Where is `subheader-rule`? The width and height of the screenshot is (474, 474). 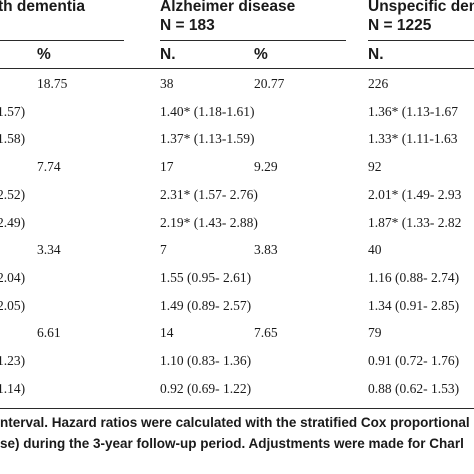 subheader-rule is located at coordinates (237, 69).